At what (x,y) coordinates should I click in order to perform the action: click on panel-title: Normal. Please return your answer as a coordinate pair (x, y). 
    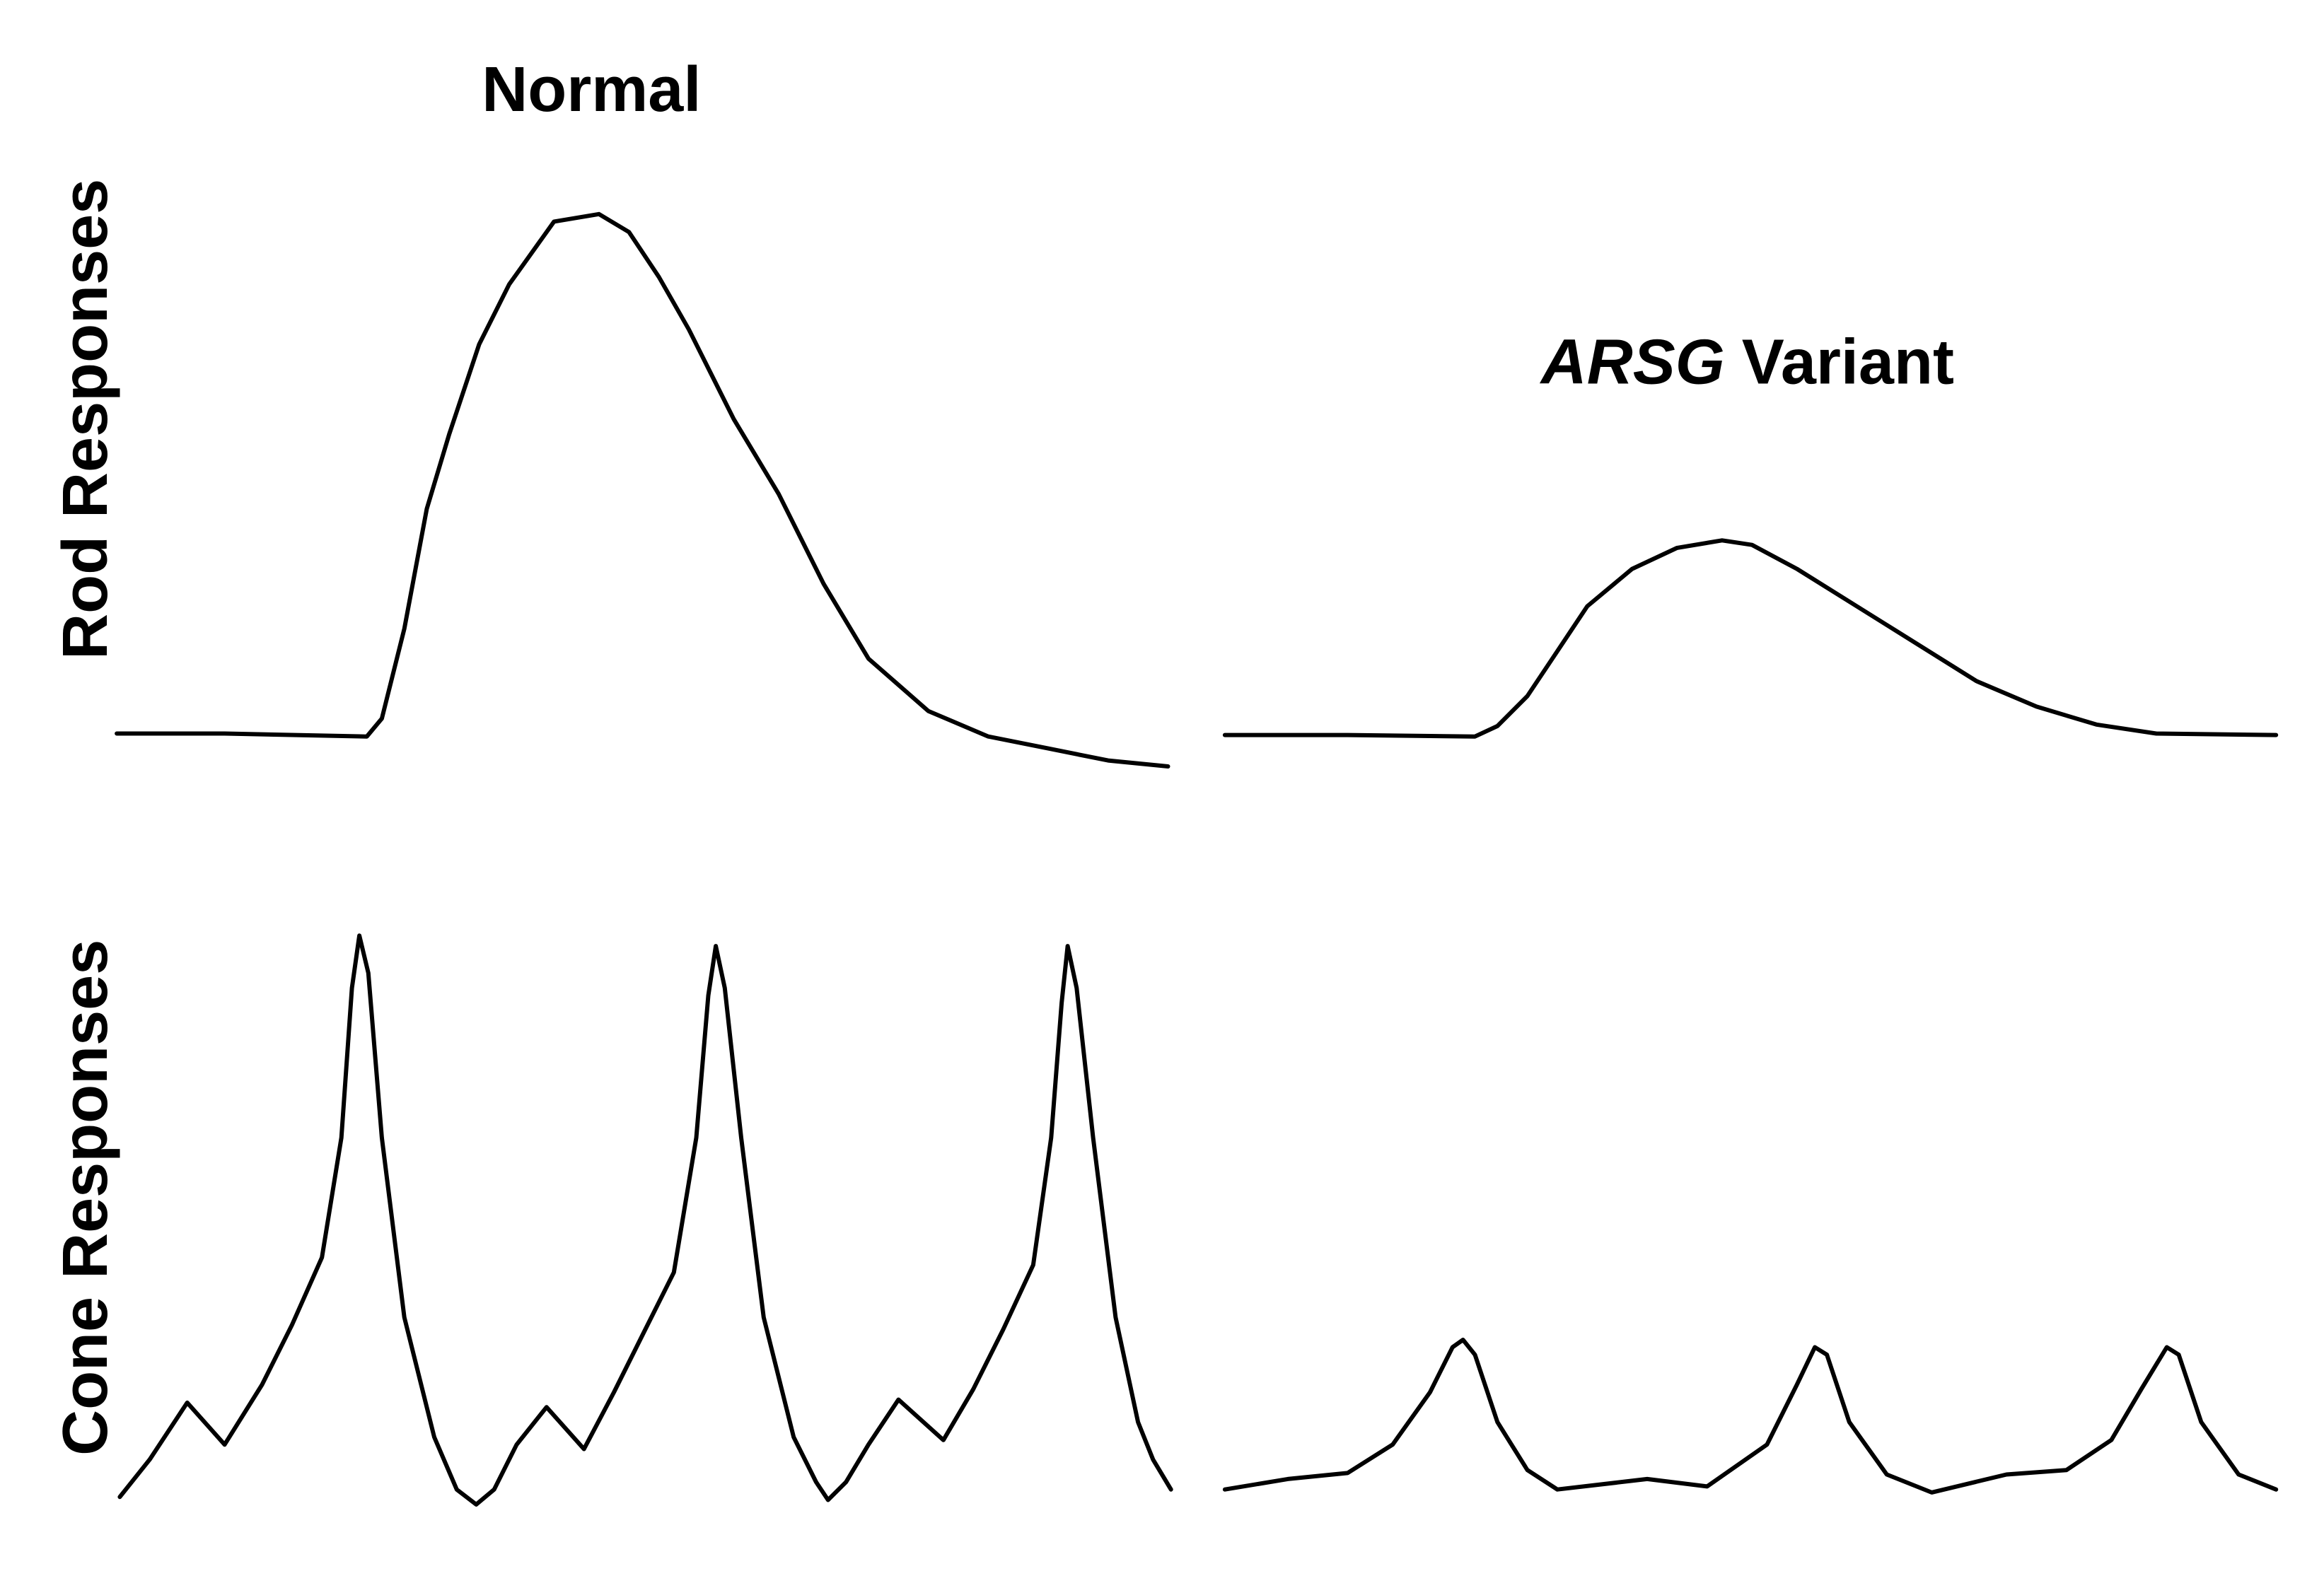
    Looking at the image, I should click on (591, 89).